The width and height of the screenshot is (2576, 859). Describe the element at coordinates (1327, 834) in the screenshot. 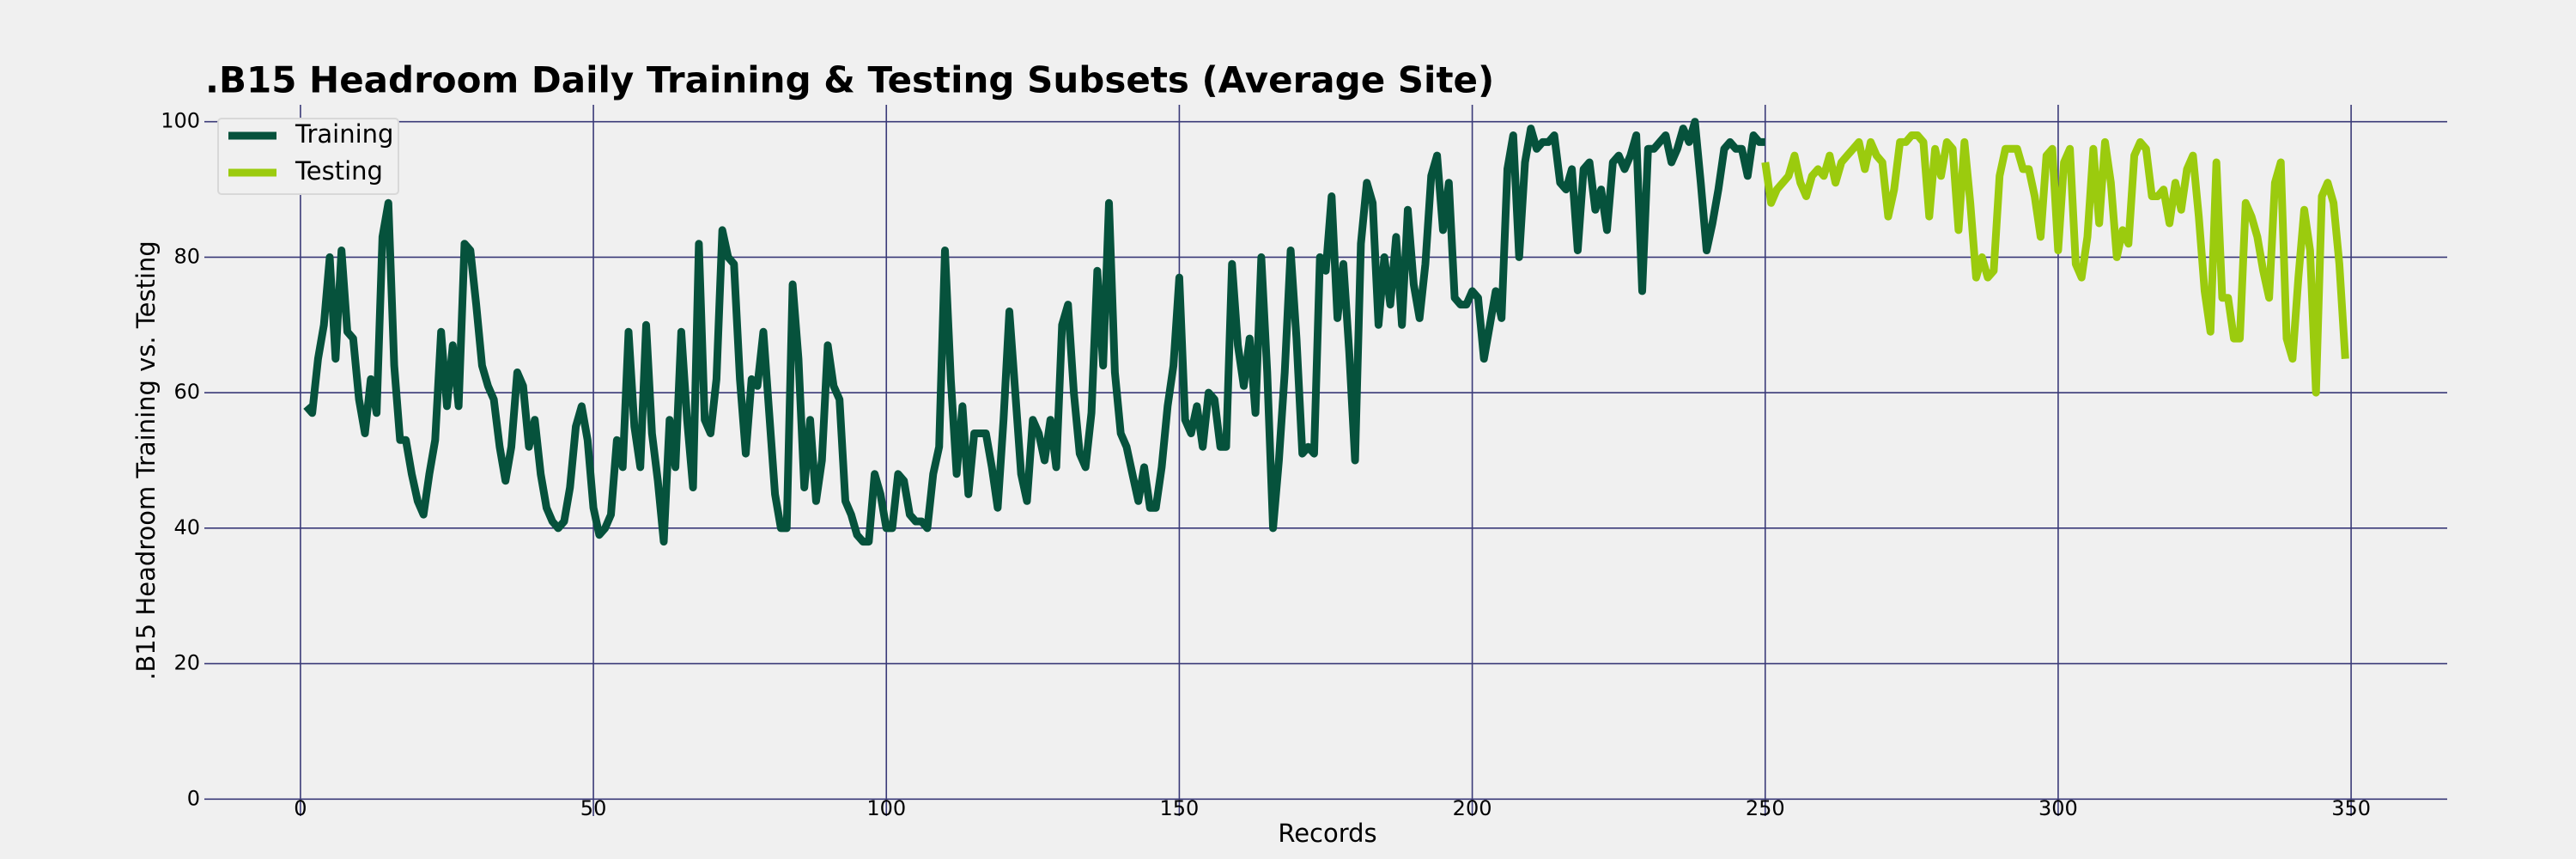

I see `x-axis-label: Records` at that location.